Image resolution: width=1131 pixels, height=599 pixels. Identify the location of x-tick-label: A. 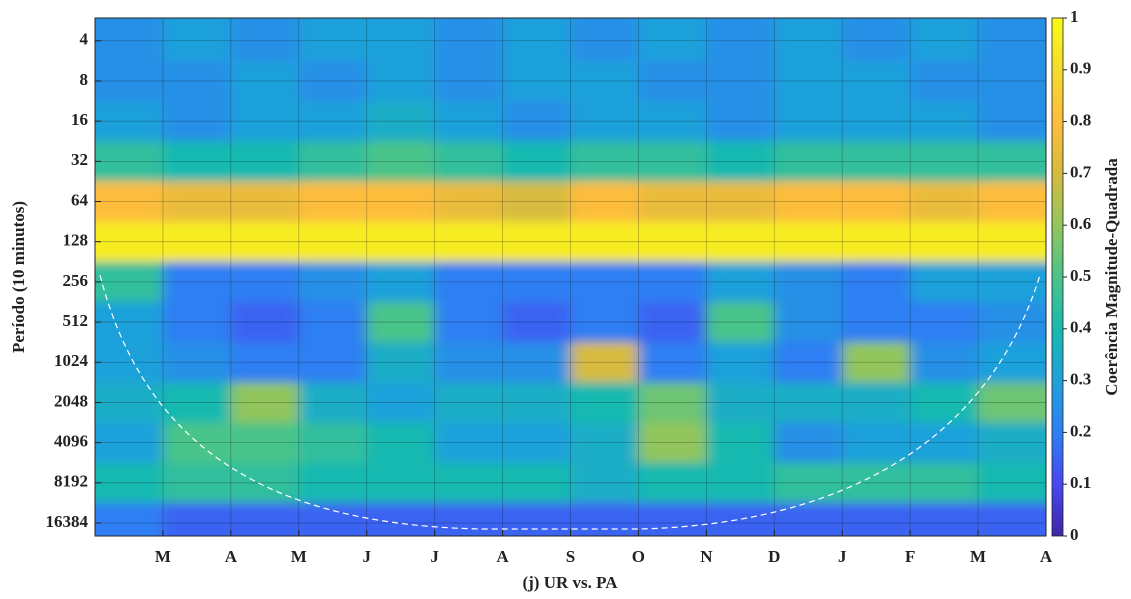
(231, 556).